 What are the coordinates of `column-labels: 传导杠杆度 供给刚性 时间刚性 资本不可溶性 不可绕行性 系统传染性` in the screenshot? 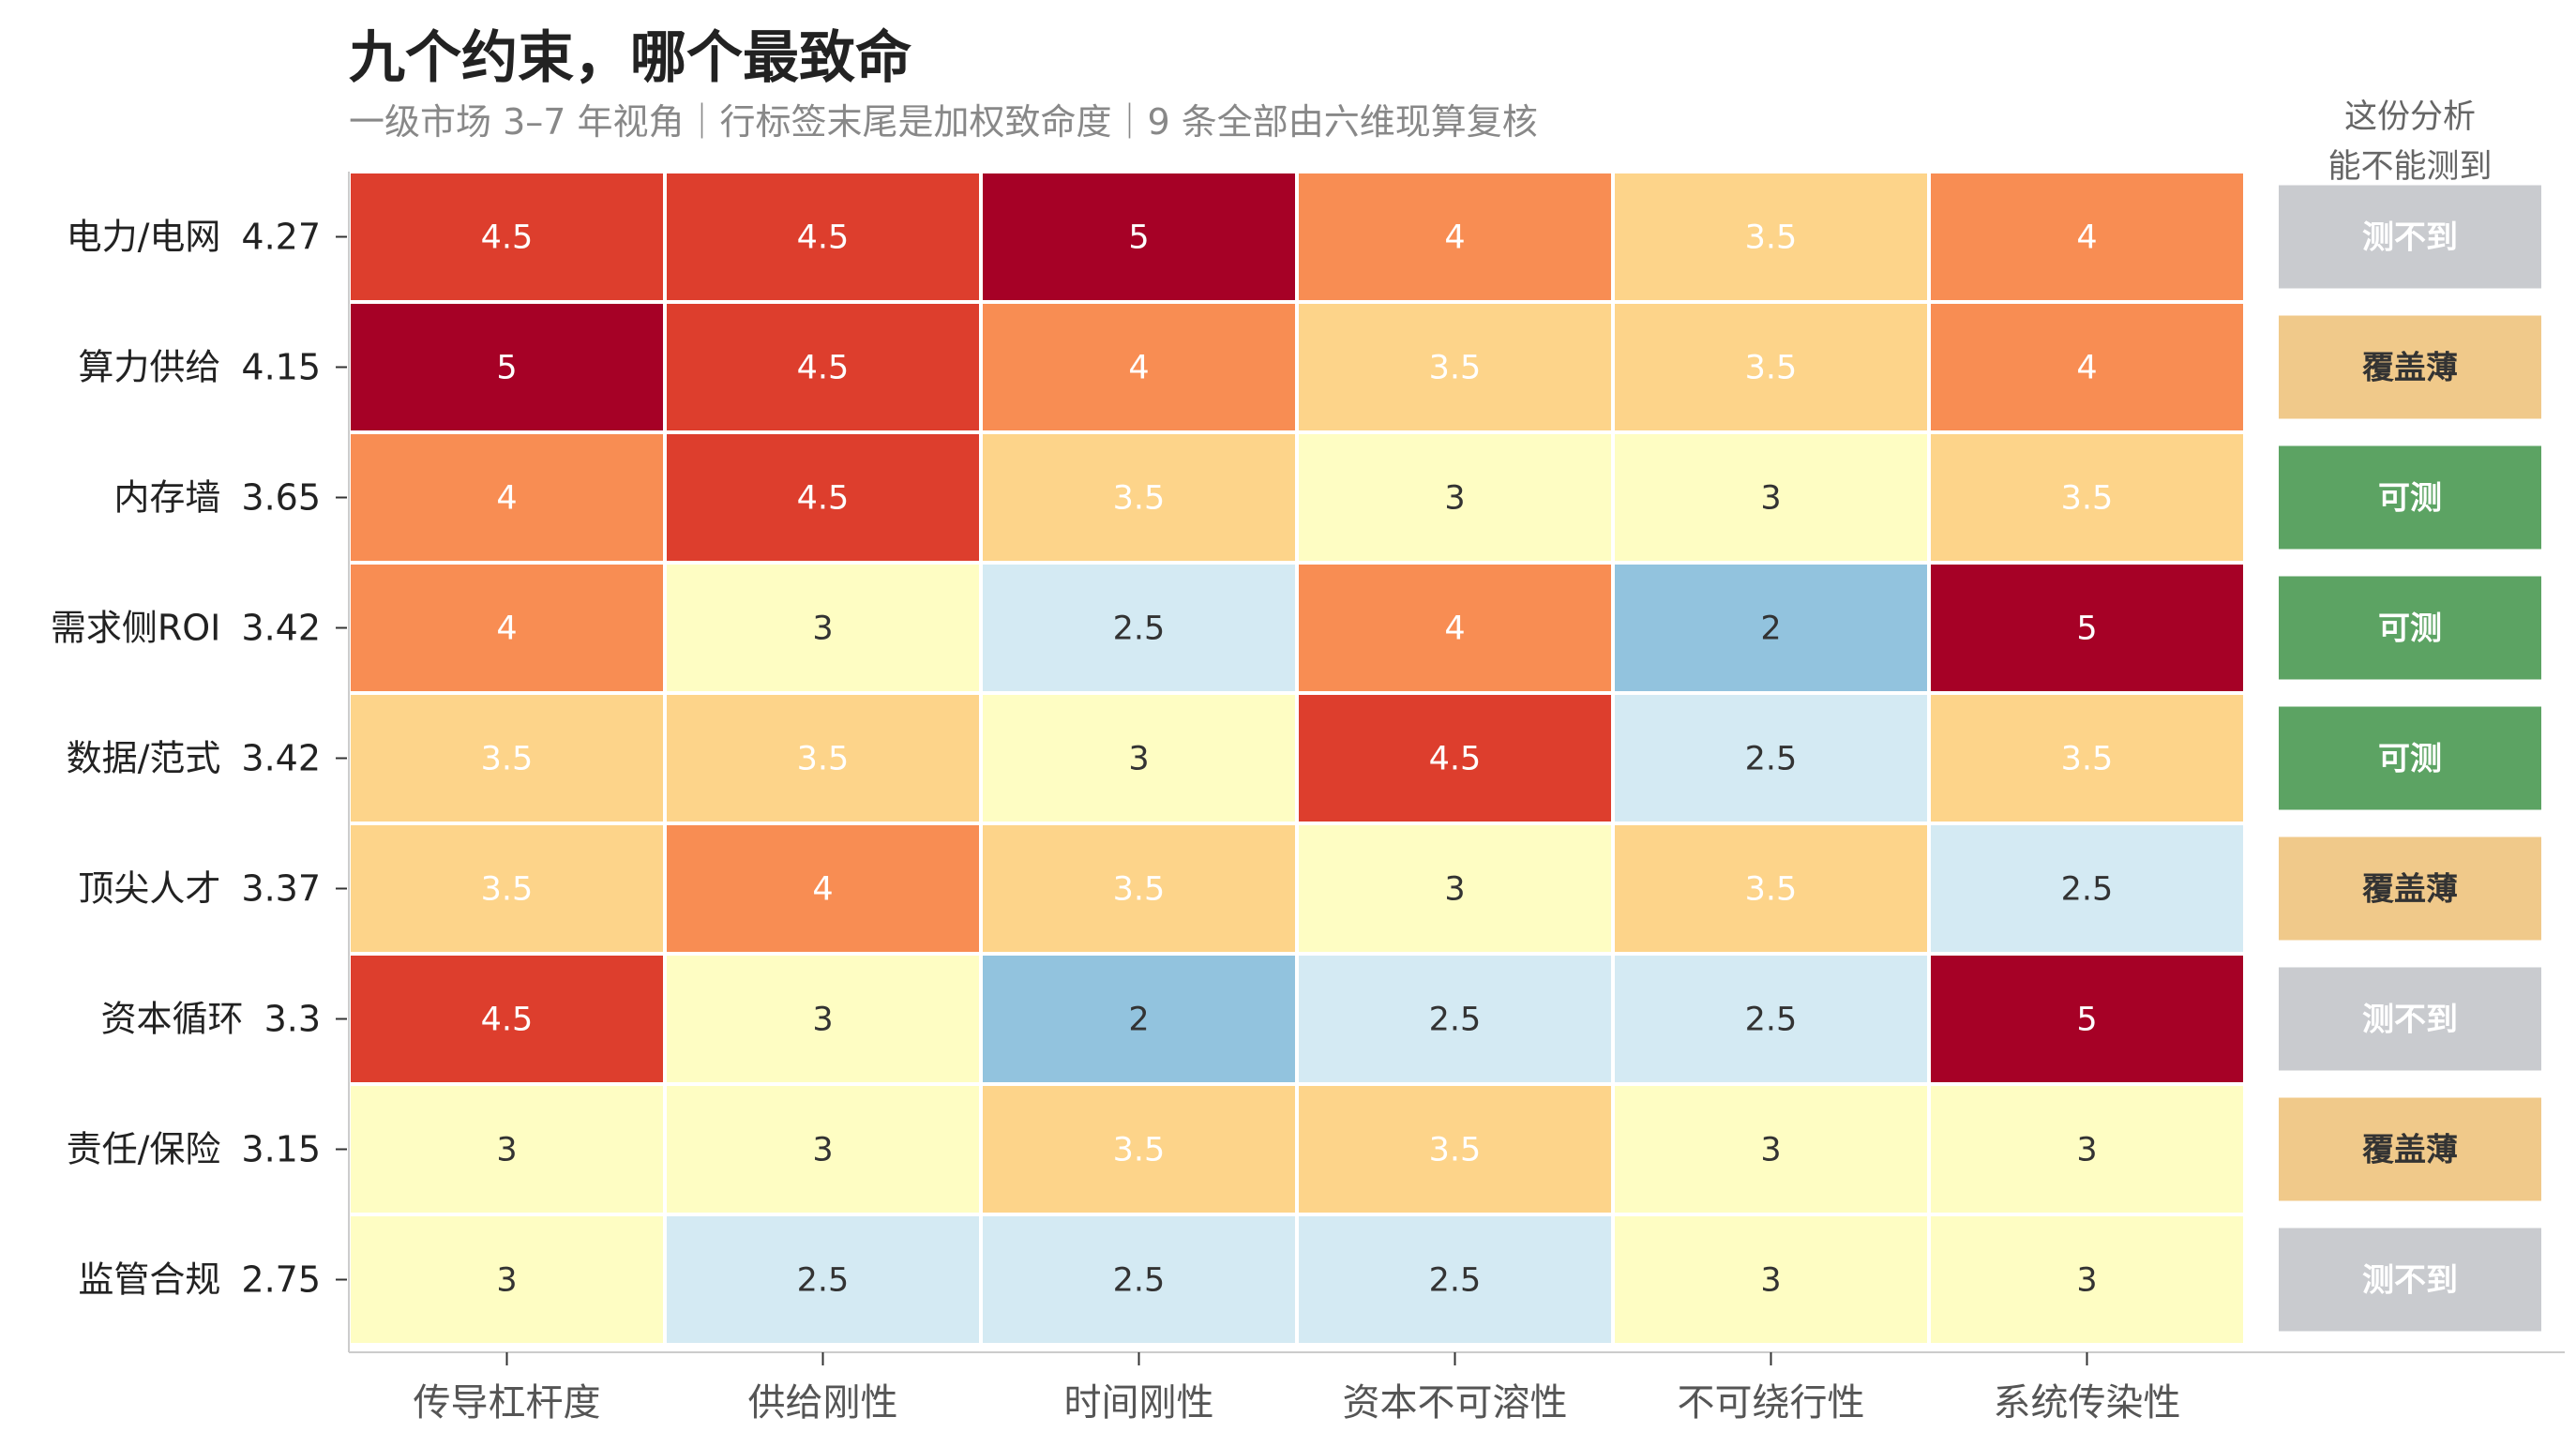 It's located at (1297, 1402).